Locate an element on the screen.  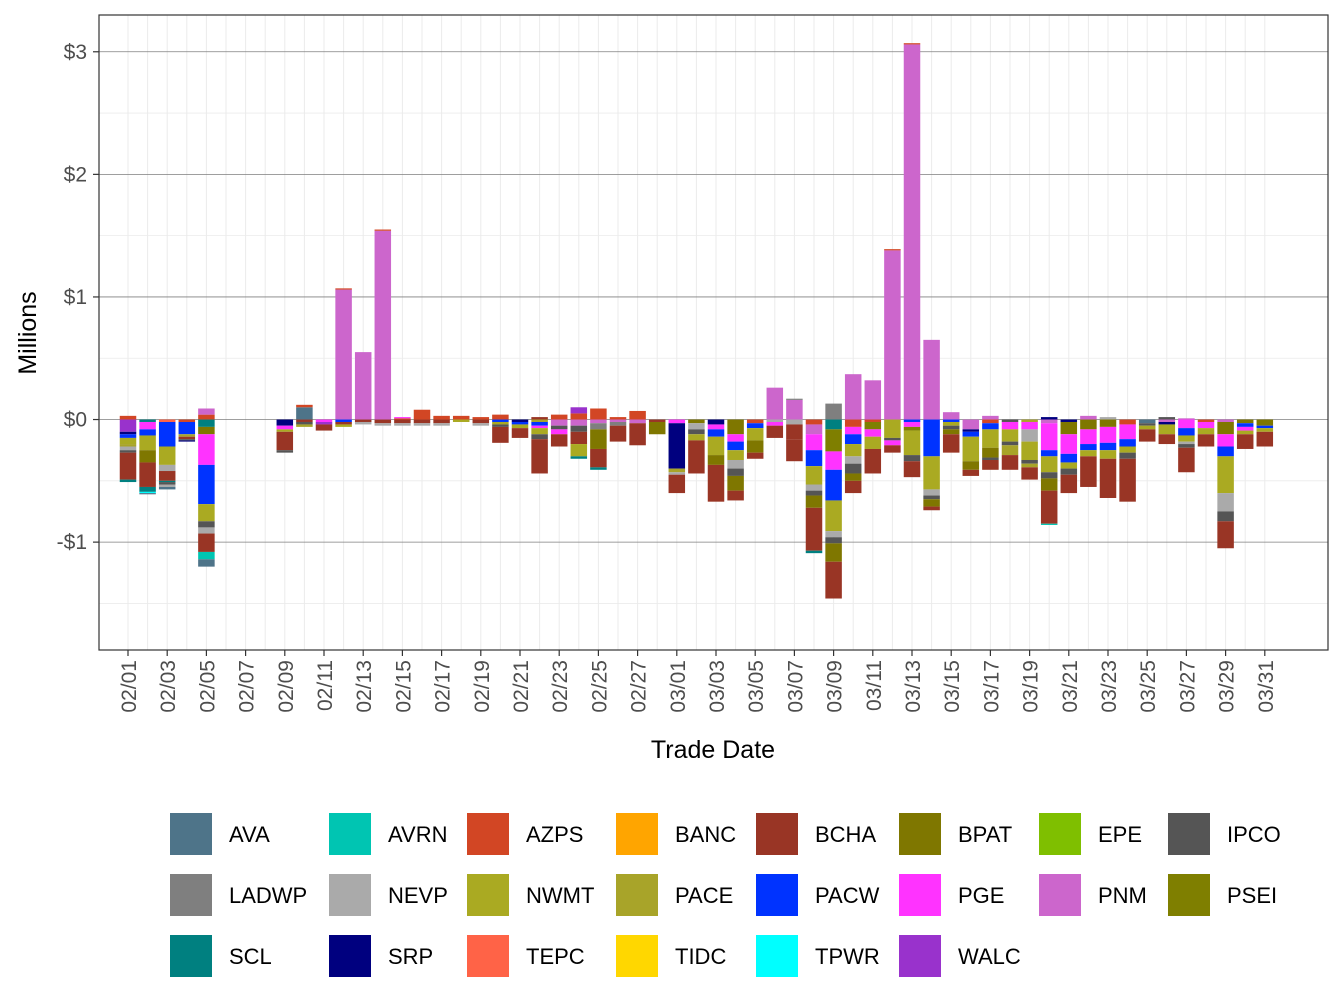
x-tick-label: 03/23 is located at coordinates (1109, 686).